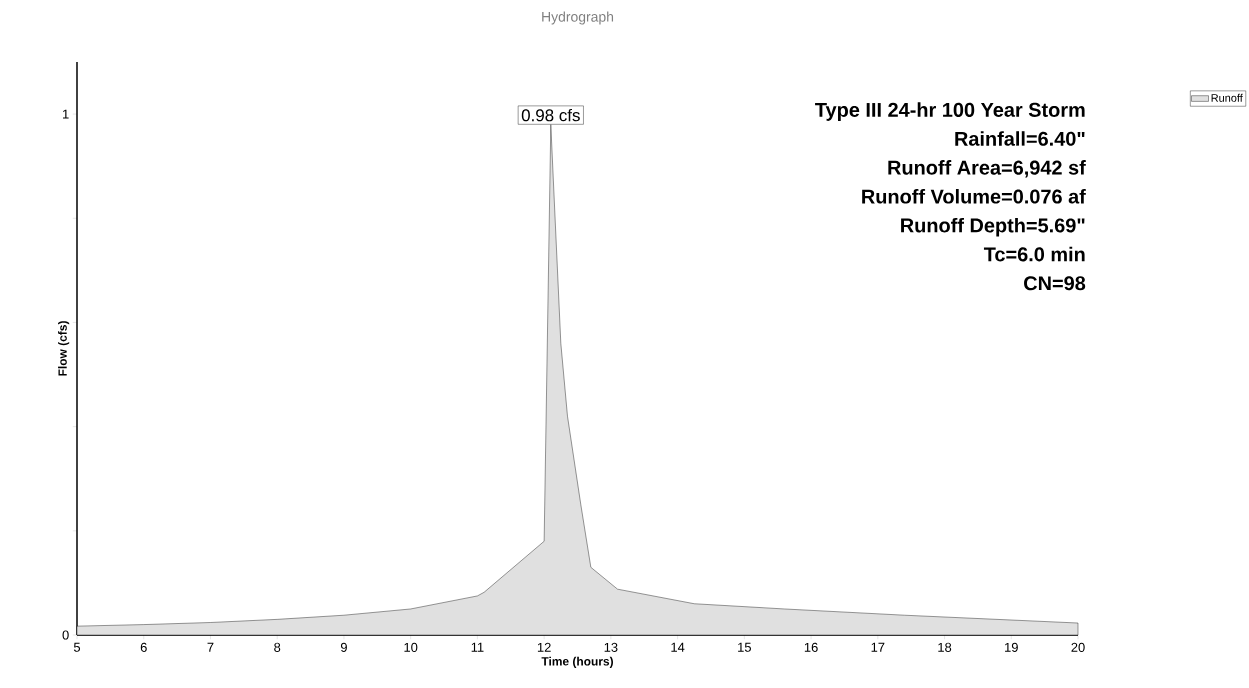 This screenshot has width=1249, height=688. What do you see at coordinates (550, 115) in the screenshot?
I see `annotation: 0.98 cfs` at bounding box center [550, 115].